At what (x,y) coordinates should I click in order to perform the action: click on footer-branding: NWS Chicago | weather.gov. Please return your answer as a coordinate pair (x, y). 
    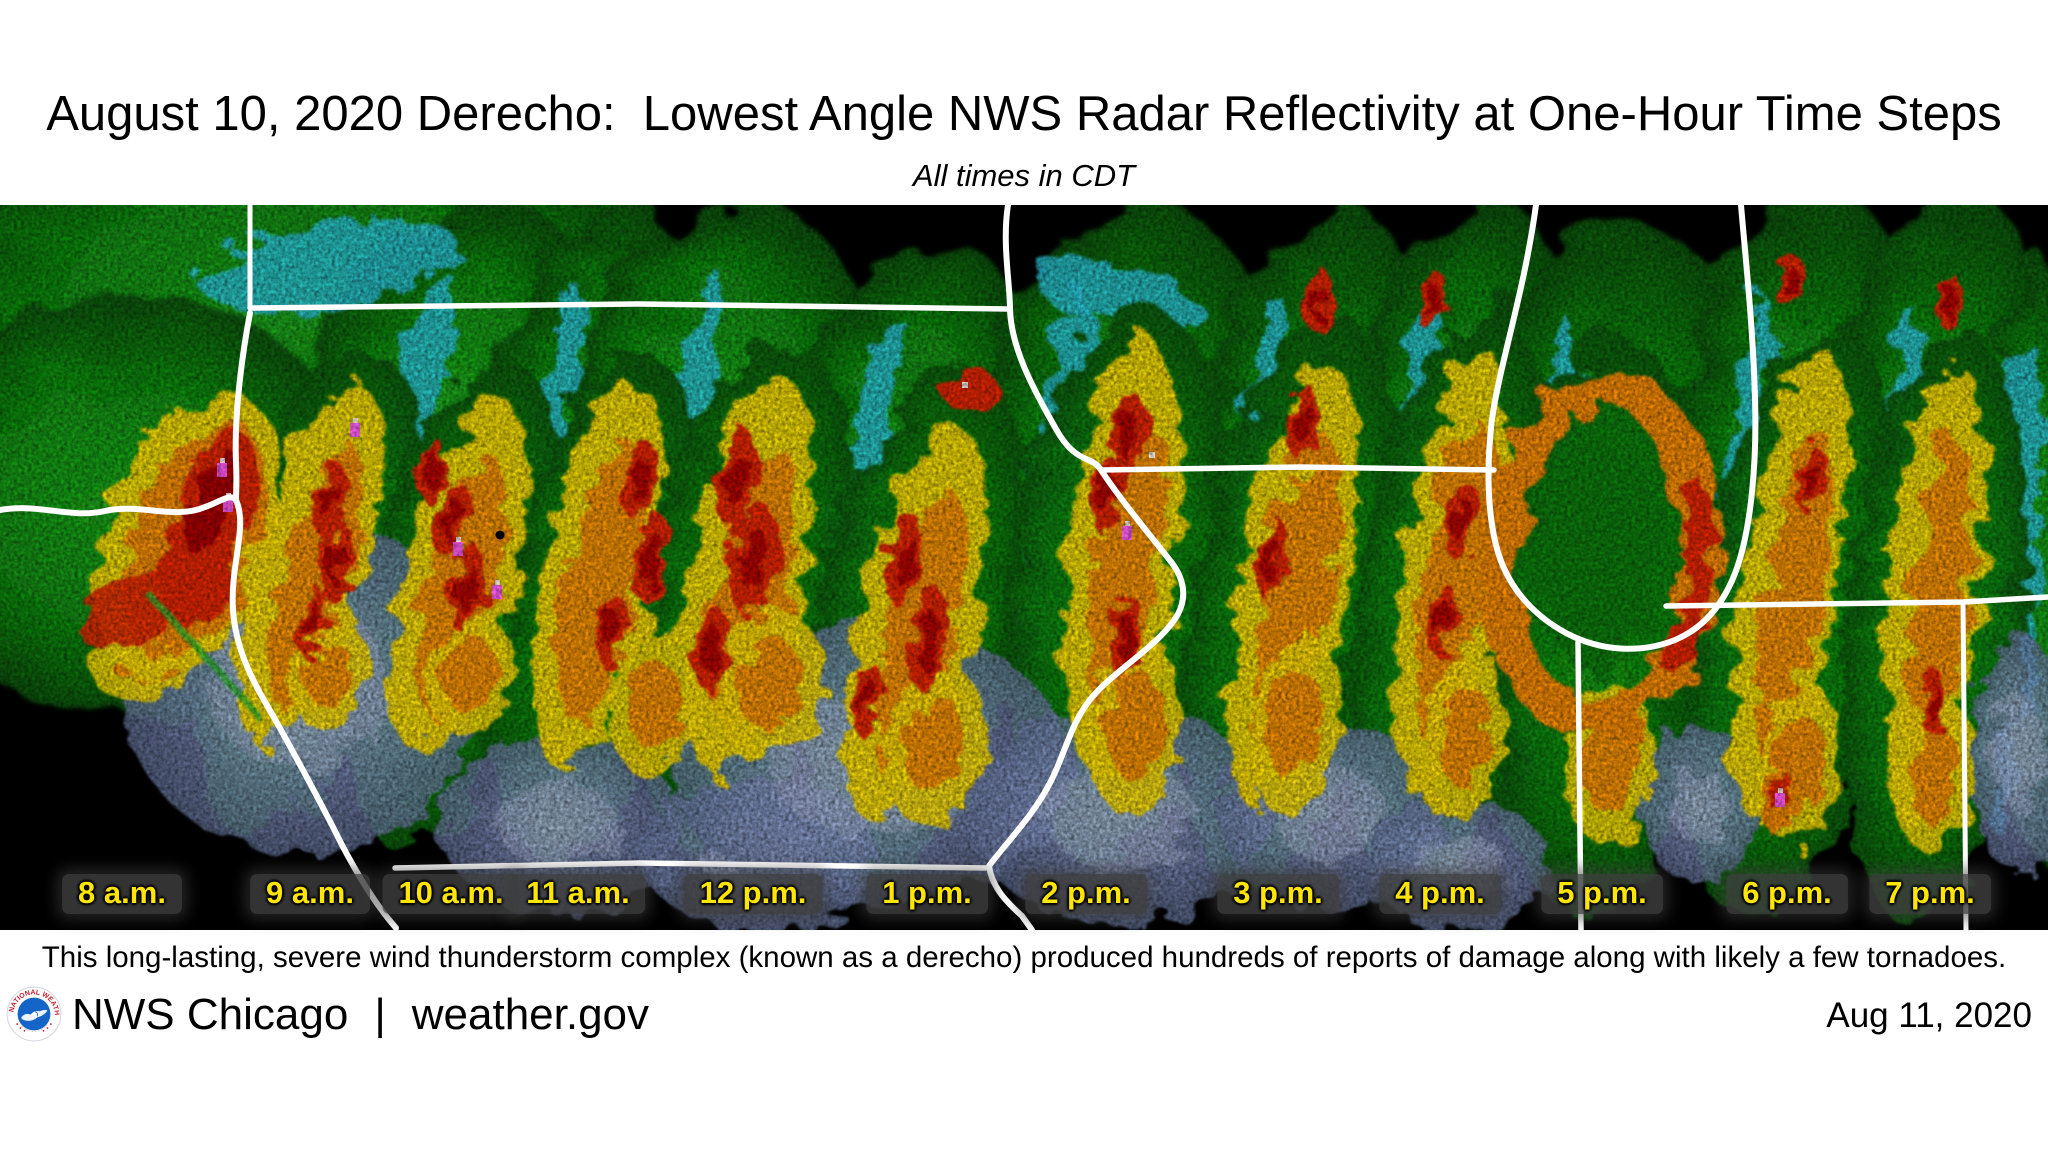
    Looking at the image, I should click on (360, 1015).